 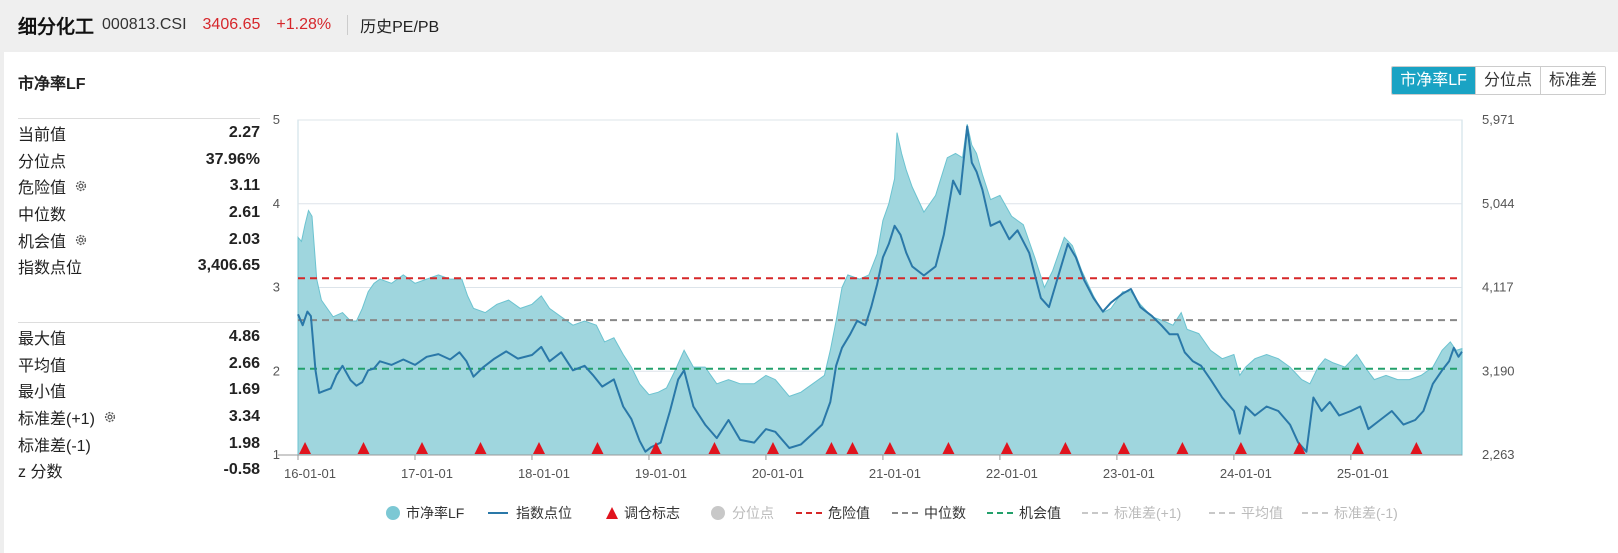 I want to click on stat-label: 分位点, so click(x=42, y=160).